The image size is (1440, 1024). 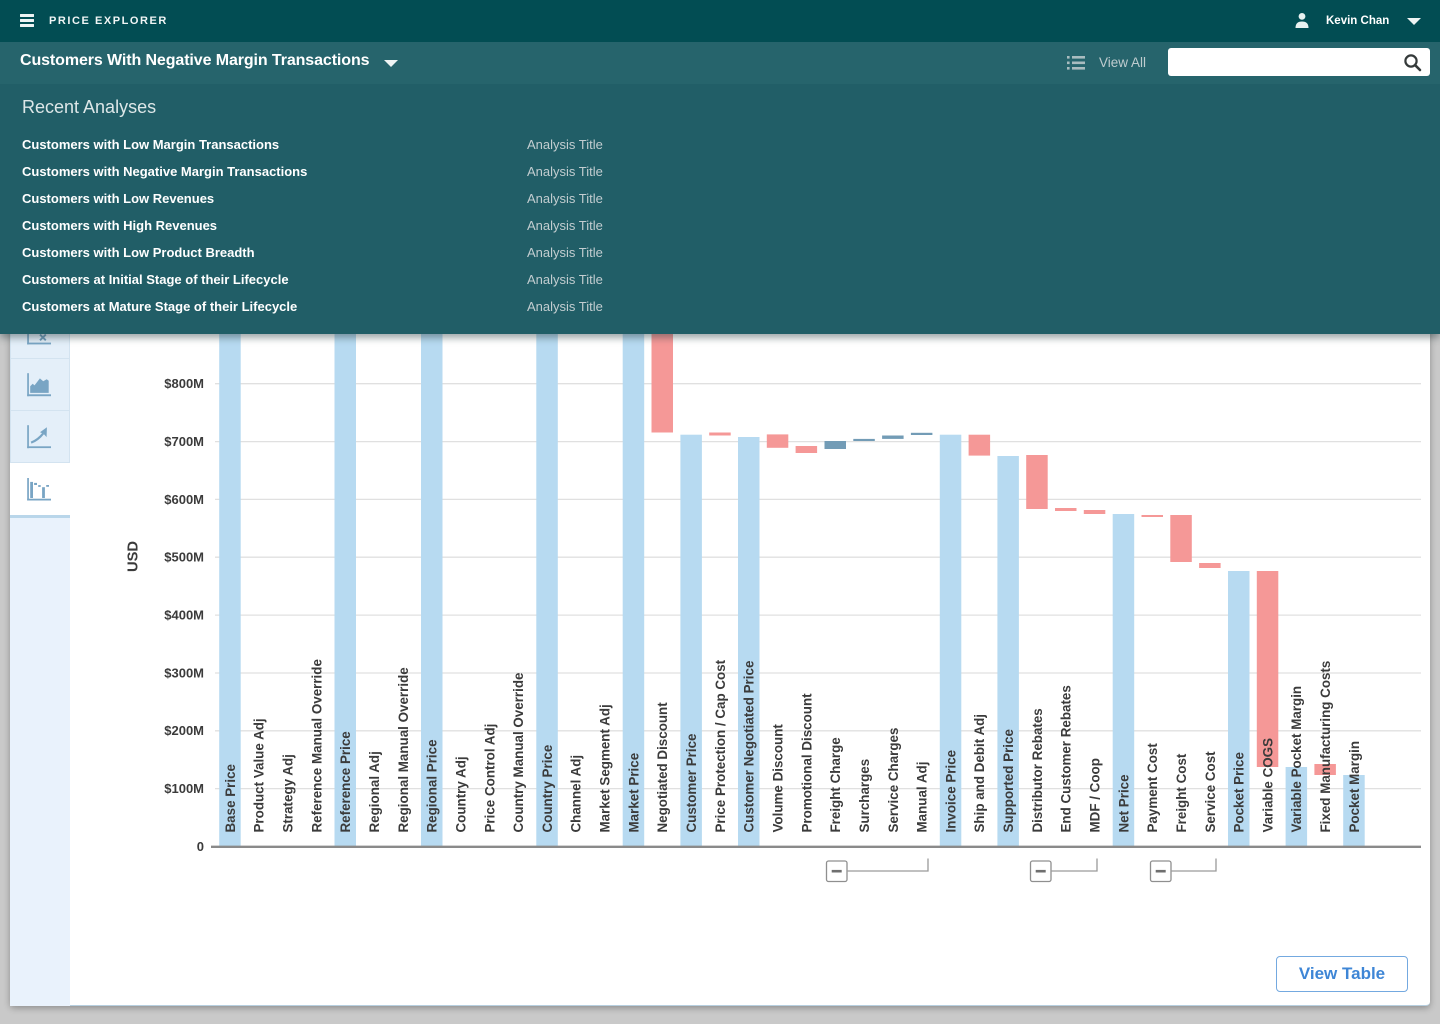 I want to click on svg-text: MDF / Coop, so click(x=1095, y=795).